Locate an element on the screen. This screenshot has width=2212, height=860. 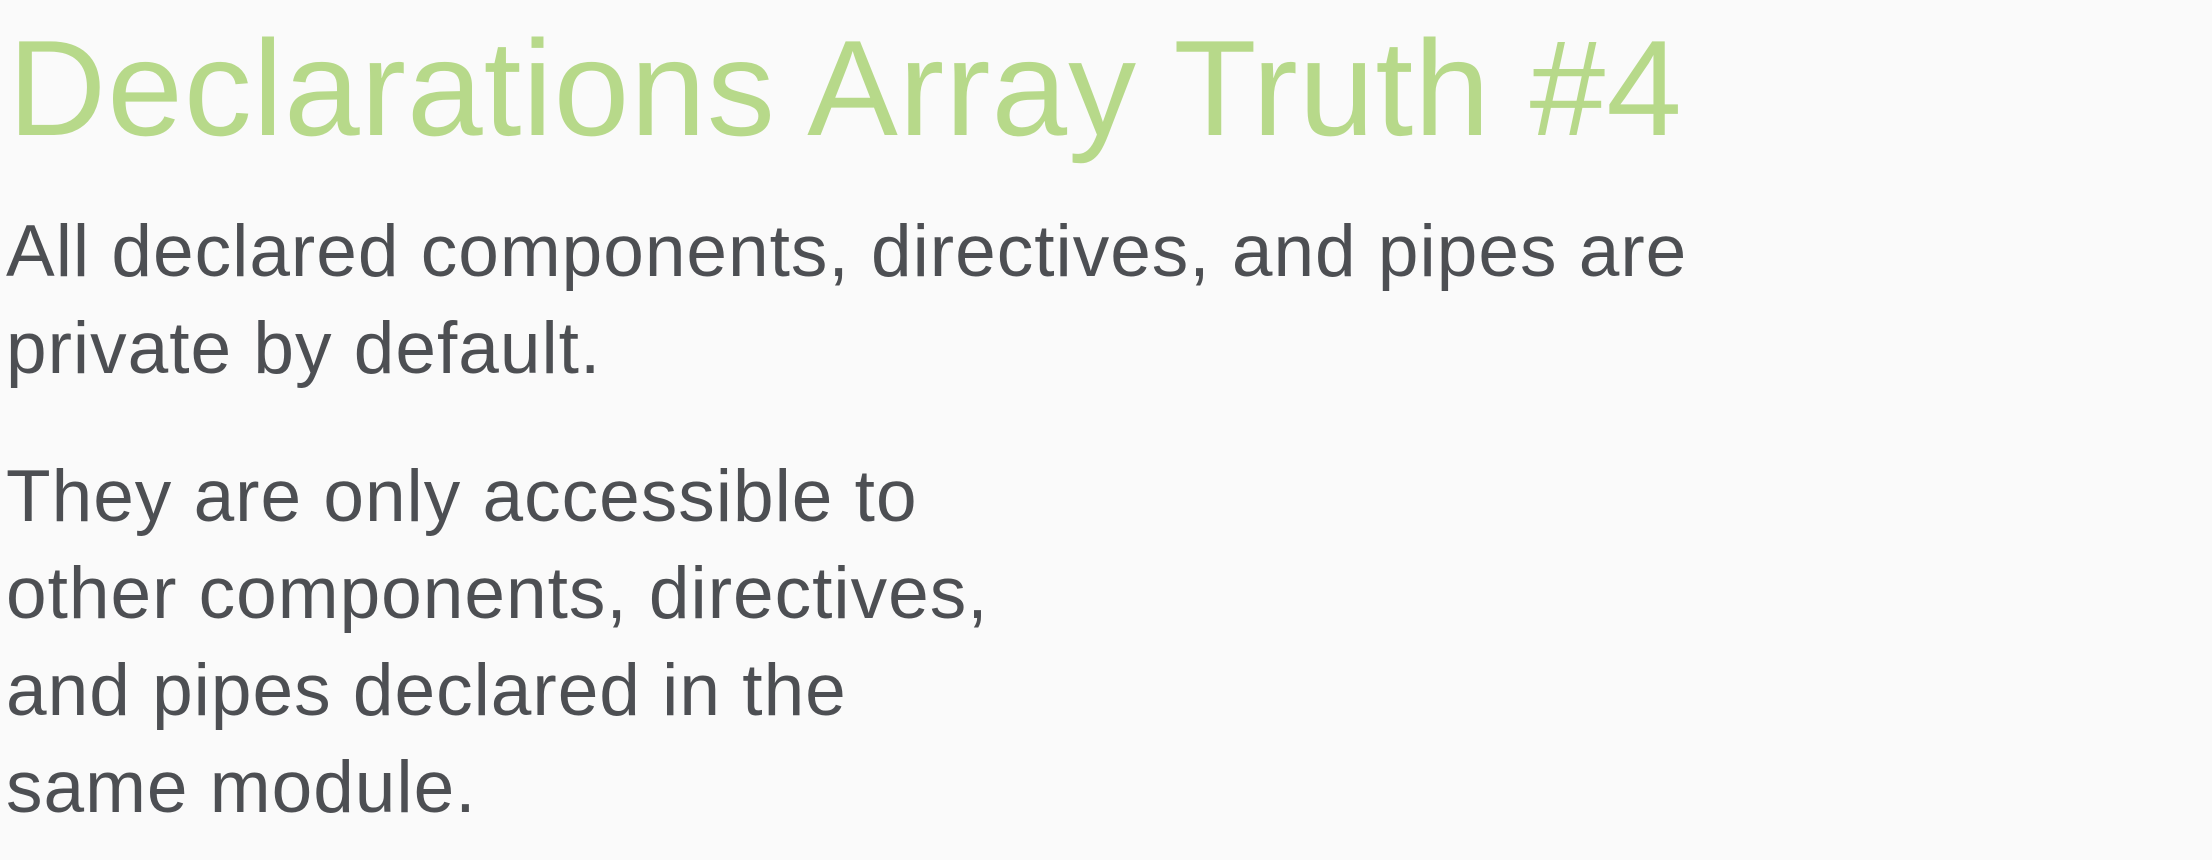
paragraph-line: same module. is located at coordinates (241, 787).